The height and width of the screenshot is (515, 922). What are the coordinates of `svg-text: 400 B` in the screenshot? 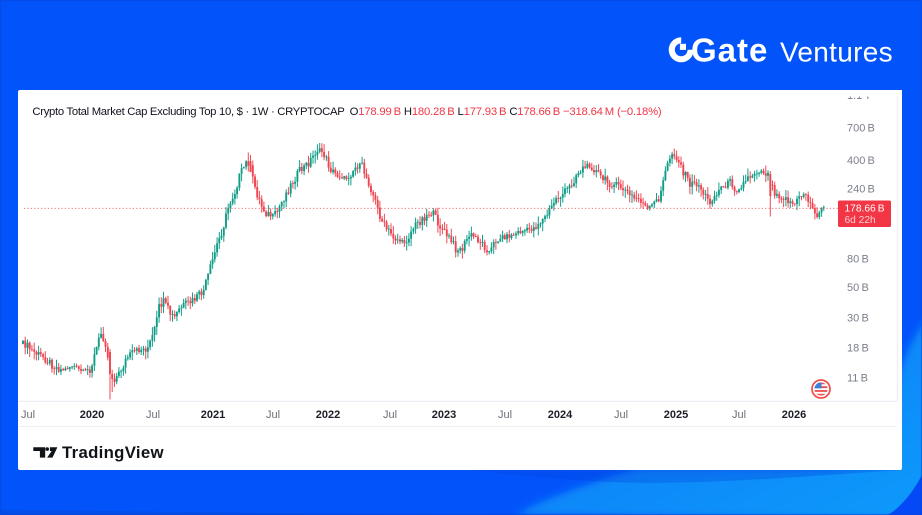 It's located at (861, 161).